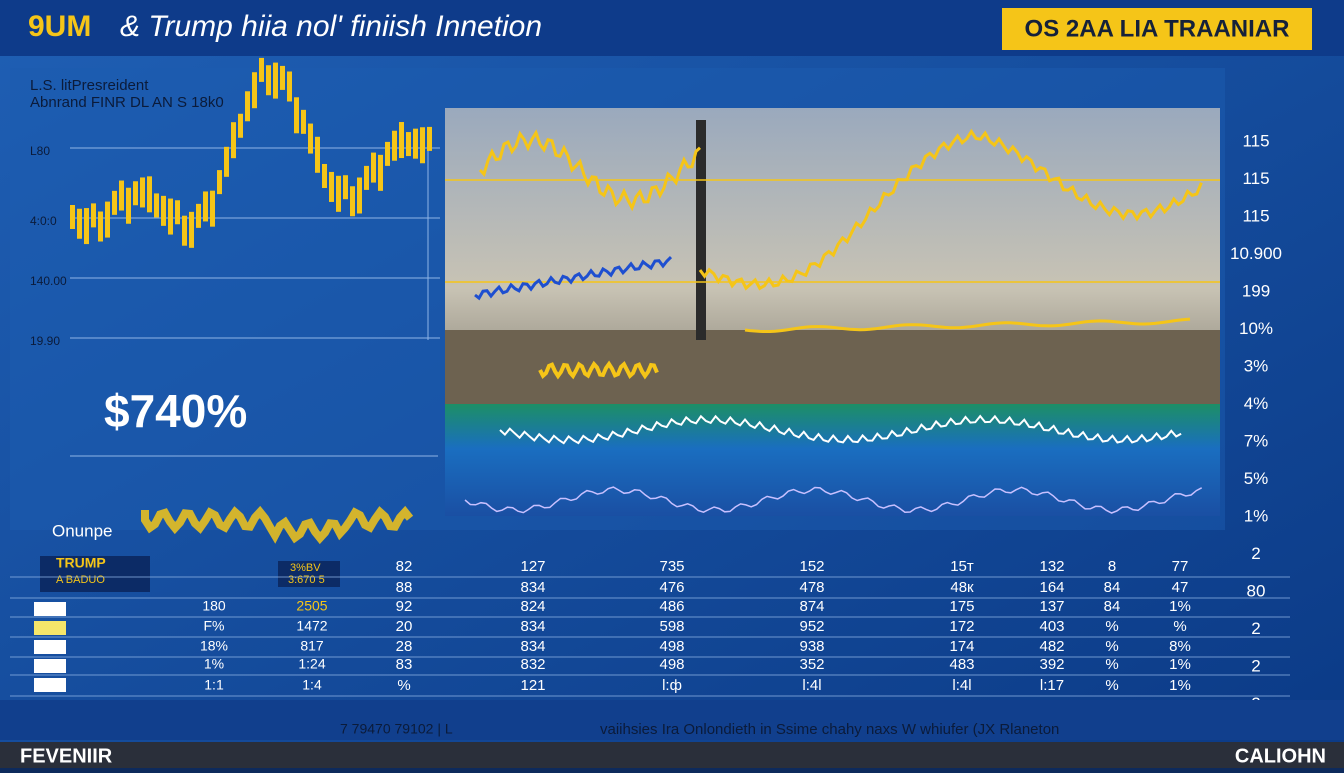 Image resolution: width=1344 pixels, height=773 pixels. Describe the element at coordinates (48, 281) in the screenshot. I see `axis-label: 140.00` at that location.